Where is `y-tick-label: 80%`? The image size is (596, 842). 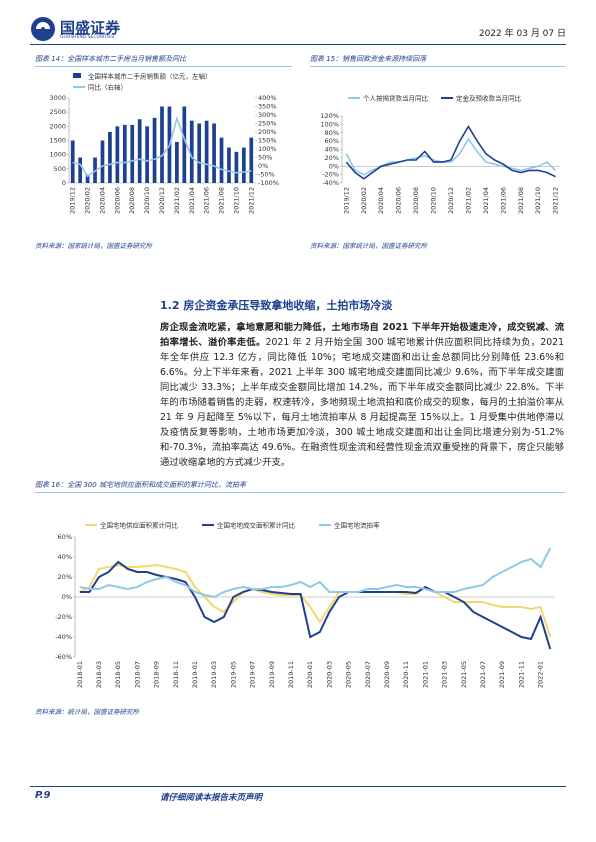
y-tick-label: 80% is located at coordinates (332, 133).